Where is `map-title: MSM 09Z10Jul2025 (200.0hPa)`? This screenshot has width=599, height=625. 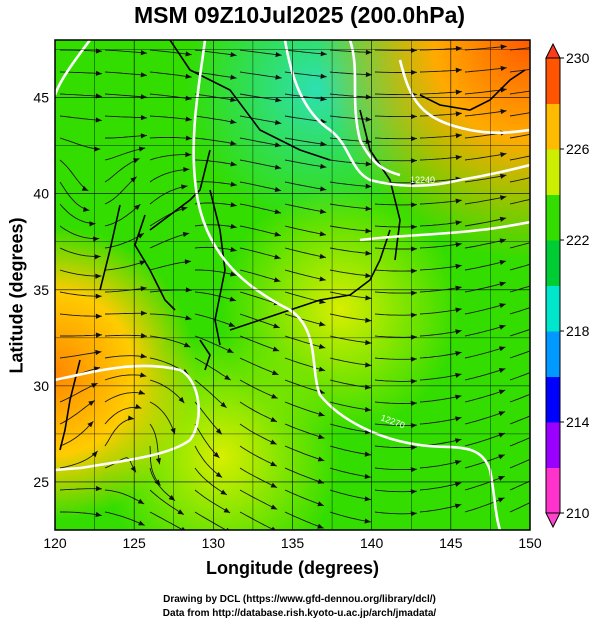 map-title: MSM 09Z10Jul2025 (200.0hPa) is located at coordinates (299, 15).